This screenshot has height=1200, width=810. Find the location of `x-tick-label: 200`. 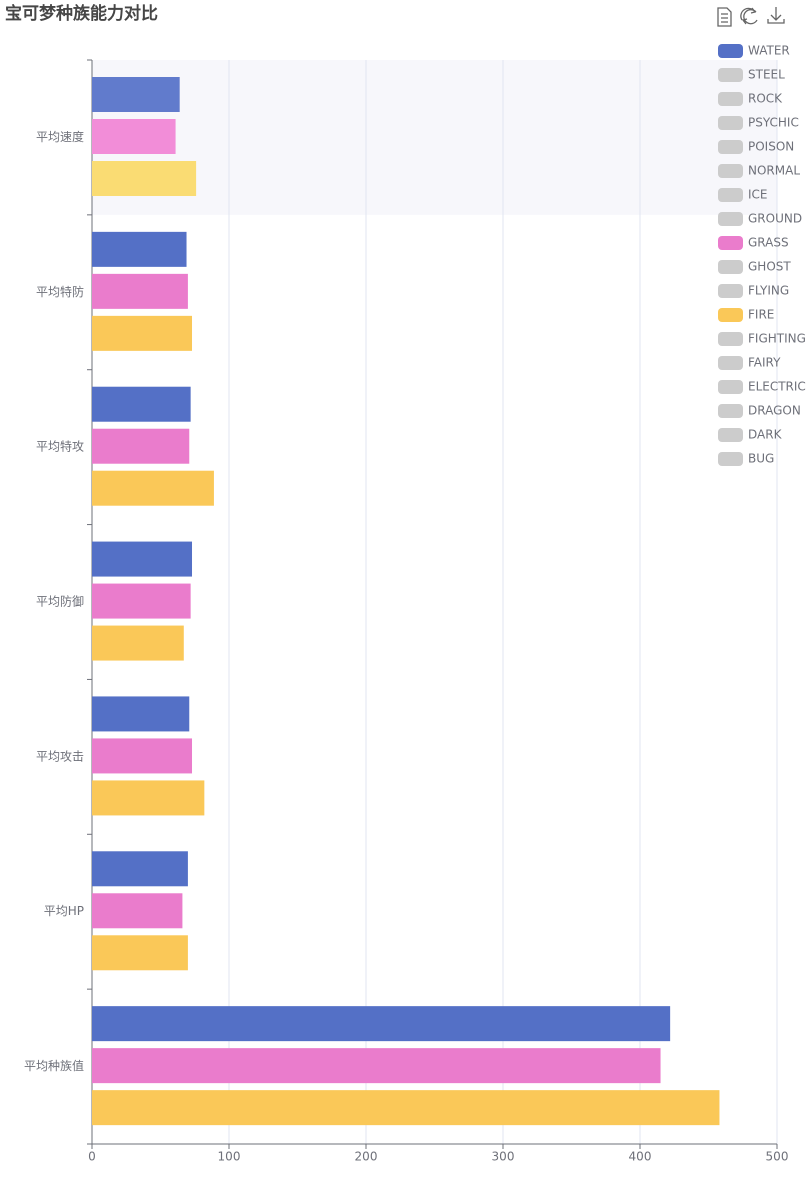

x-tick-label: 200 is located at coordinates (366, 1157).